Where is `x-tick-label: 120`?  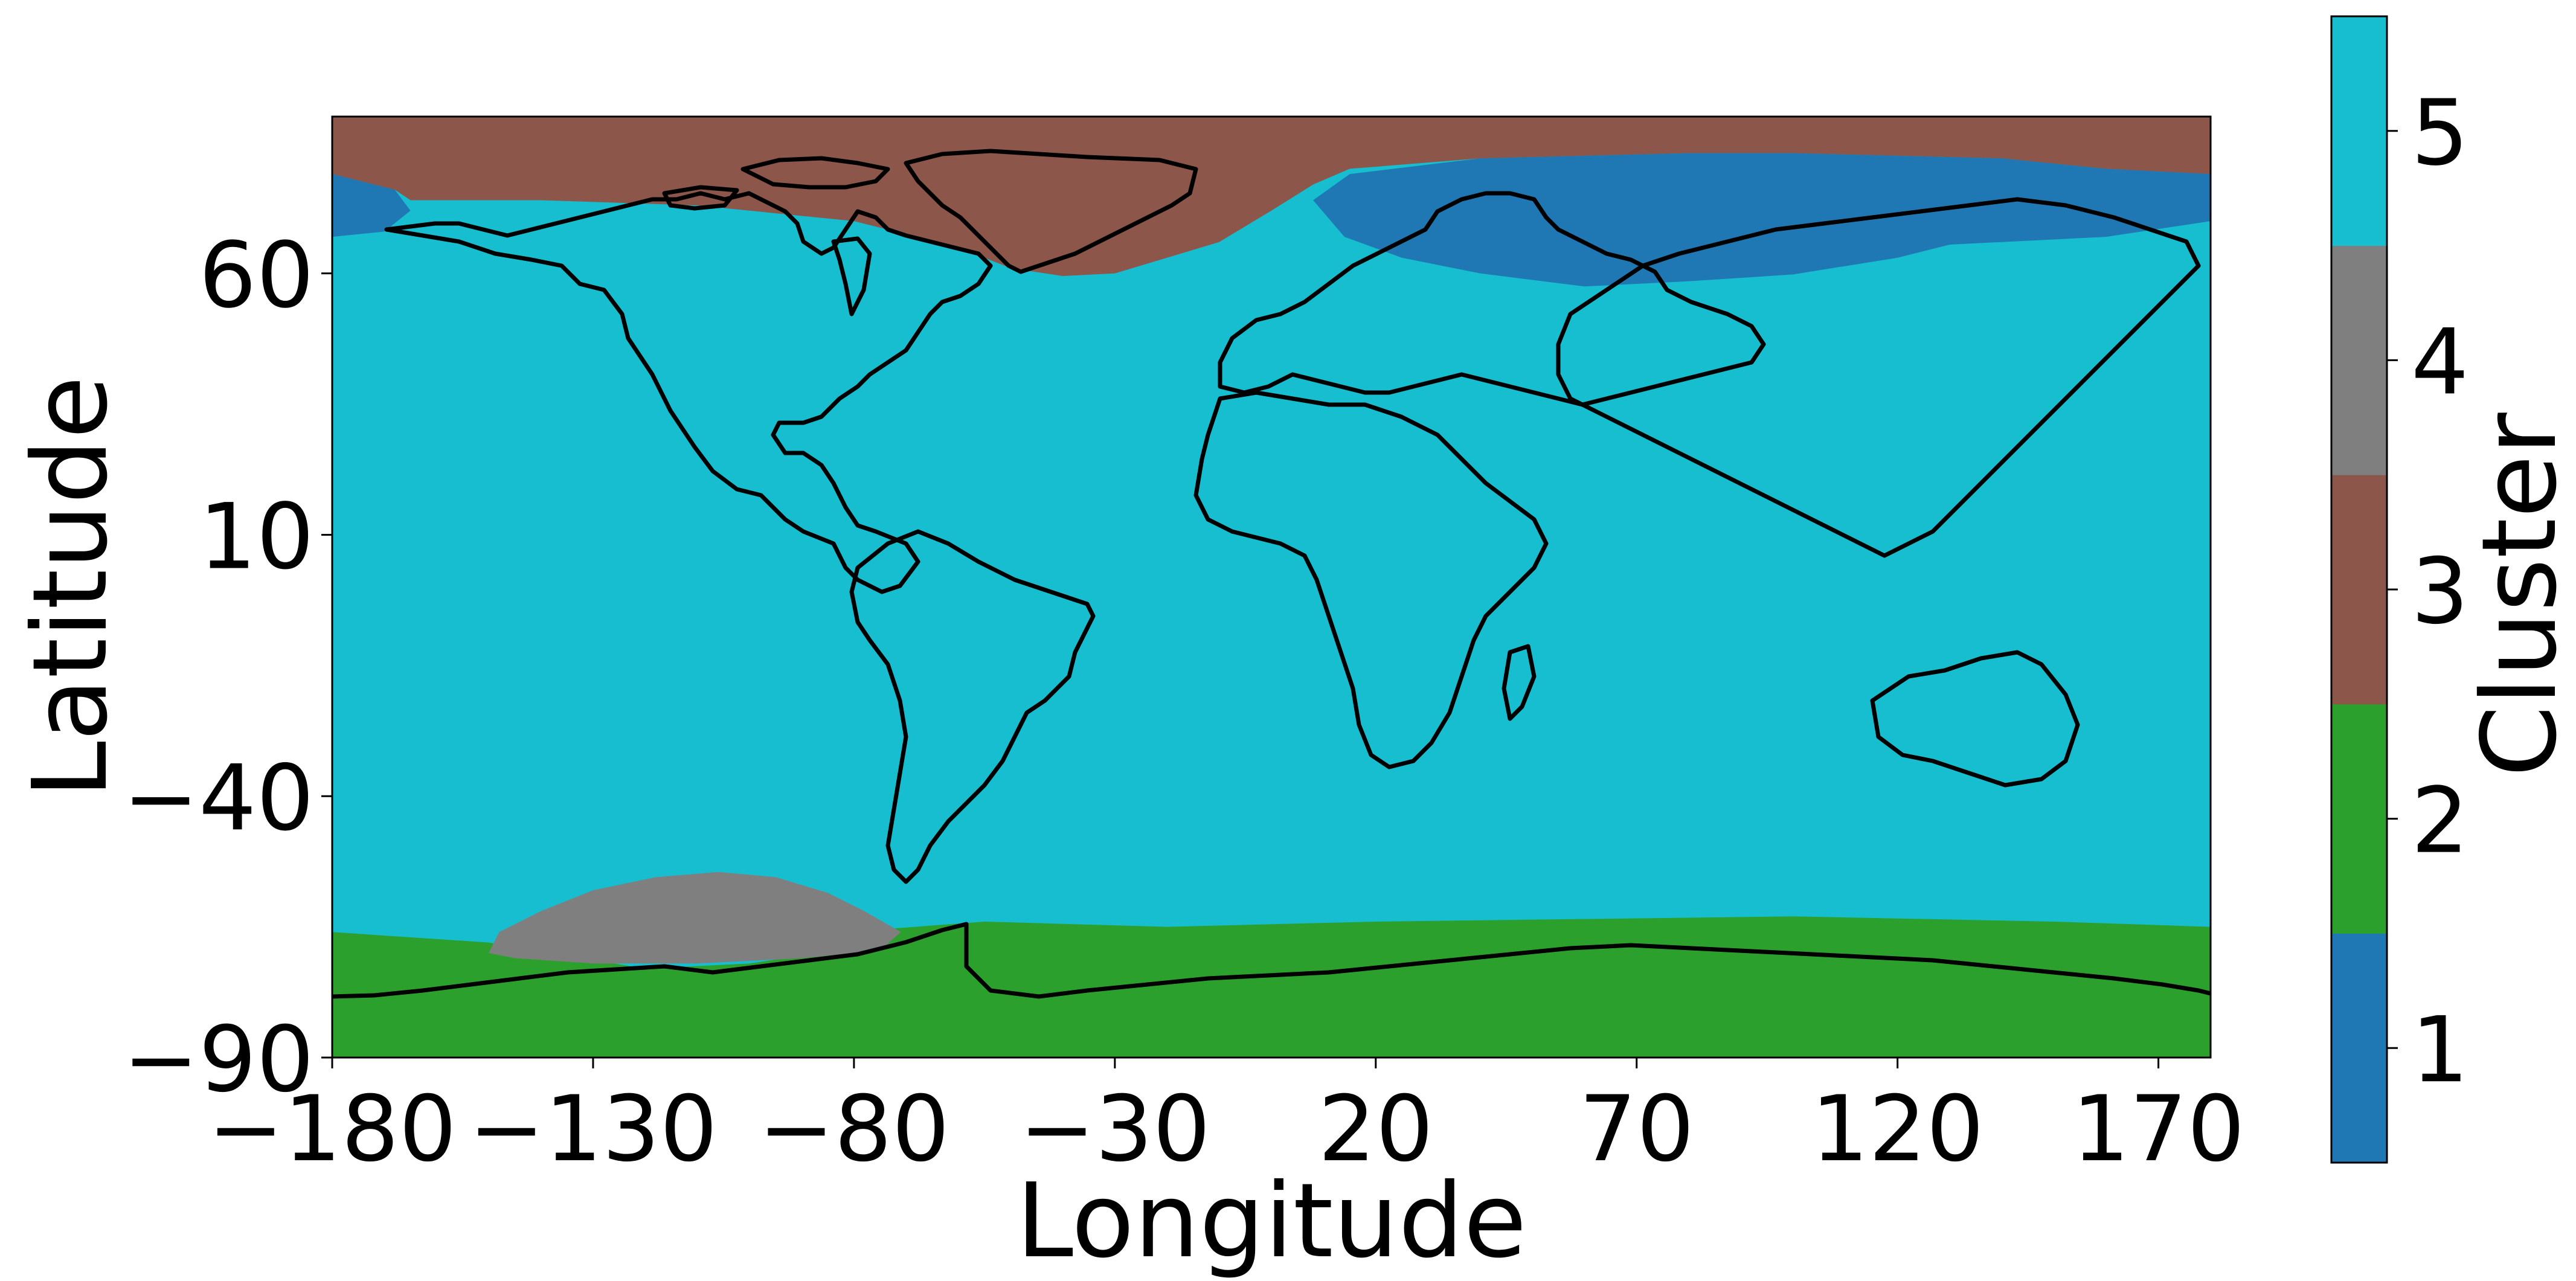 x-tick-label: 120 is located at coordinates (1897, 1129).